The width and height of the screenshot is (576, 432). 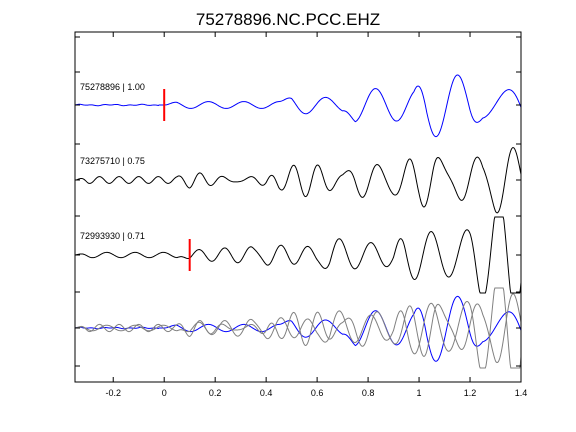 What do you see at coordinates (112, 161) in the screenshot?
I see `trace-label-2: 73275710 | 0.75` at bounding box center [112, 161].